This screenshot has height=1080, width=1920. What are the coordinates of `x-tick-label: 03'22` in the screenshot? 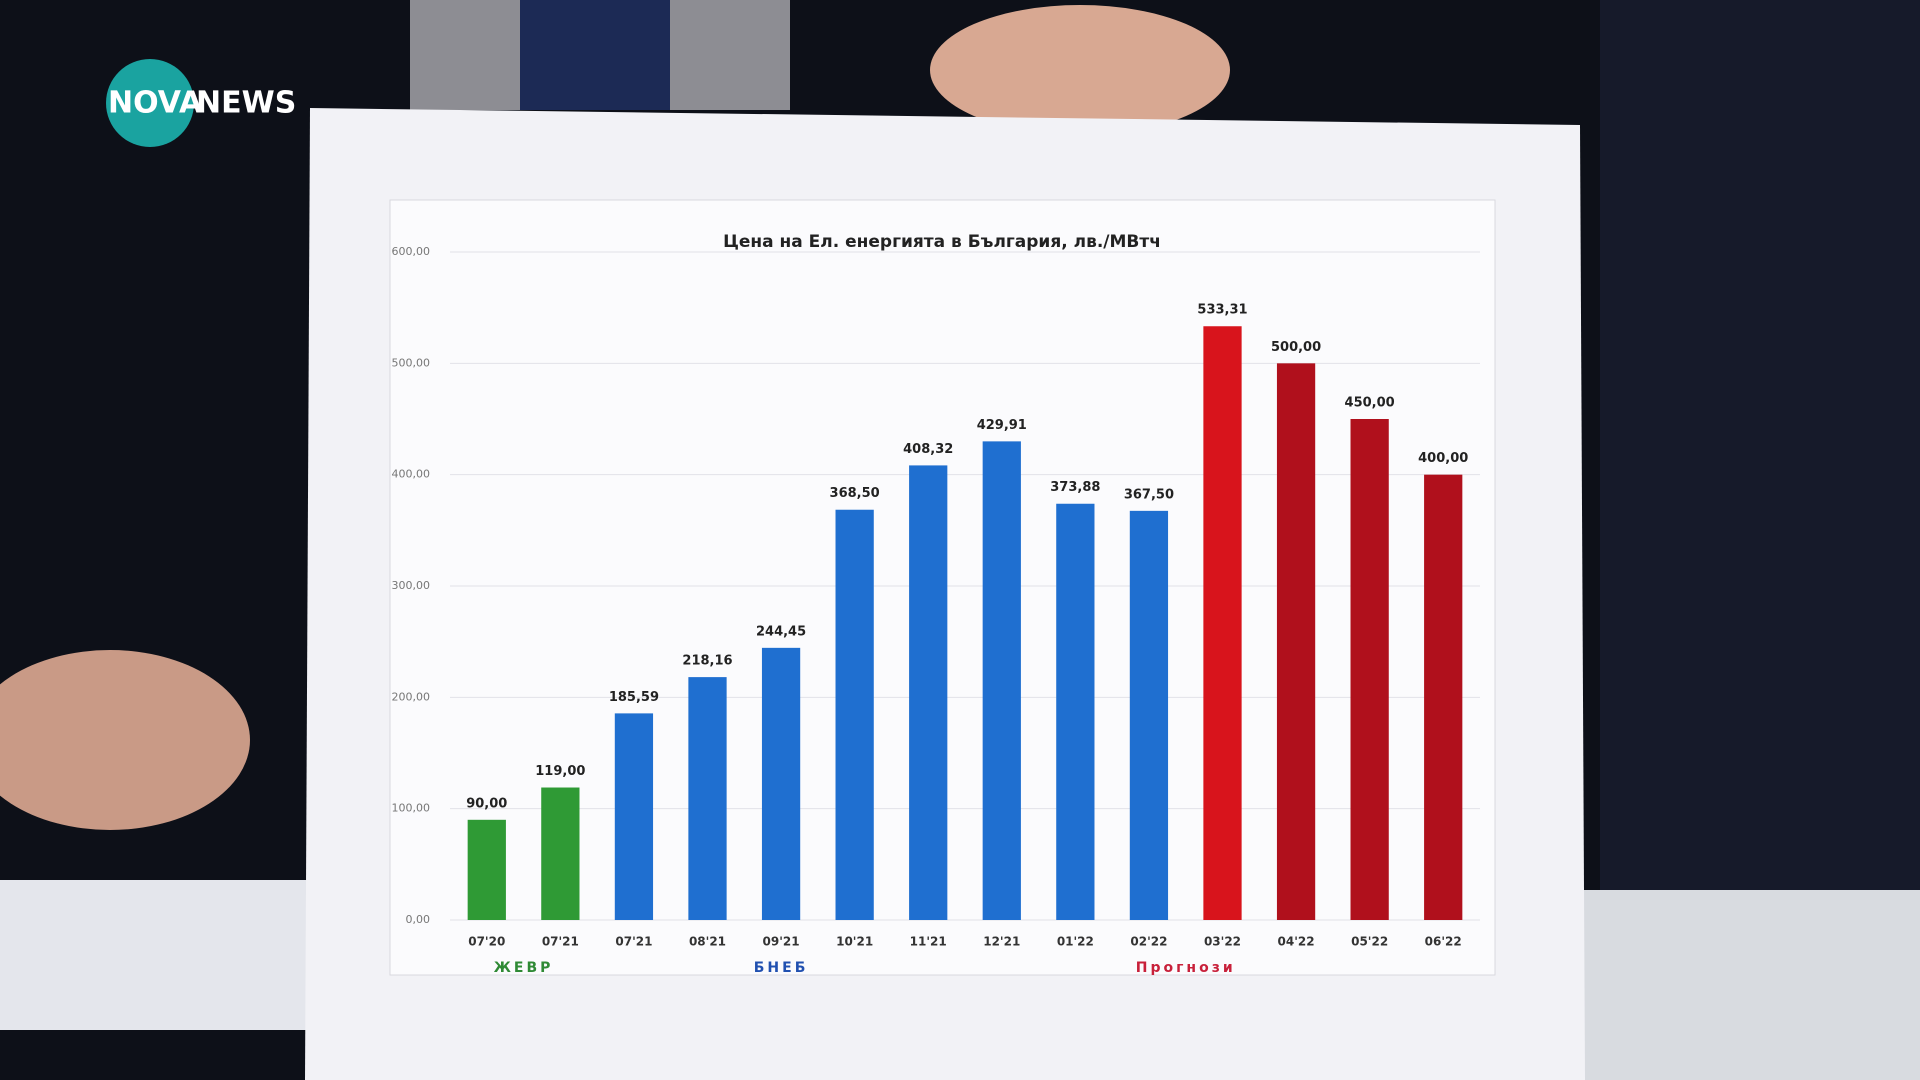 It's located at (1222, 942).